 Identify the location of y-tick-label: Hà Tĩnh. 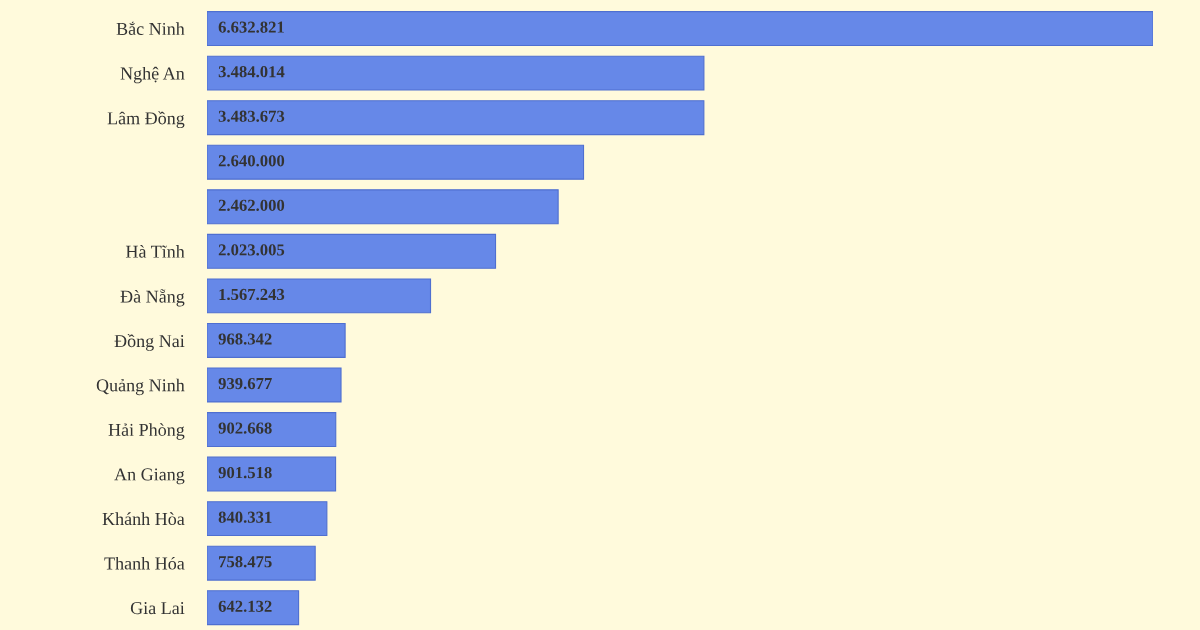
(155, 251).